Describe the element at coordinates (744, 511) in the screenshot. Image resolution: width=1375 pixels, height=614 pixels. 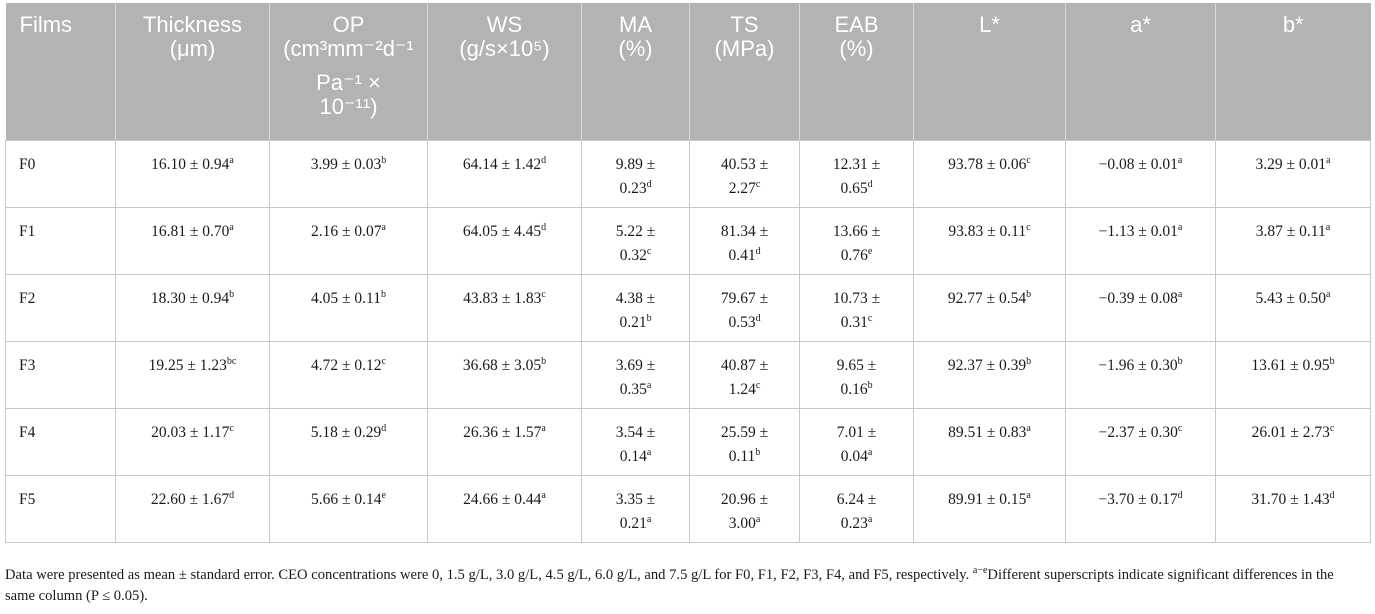
I see `cell-value: 20.96 ± 3.00` at that location.